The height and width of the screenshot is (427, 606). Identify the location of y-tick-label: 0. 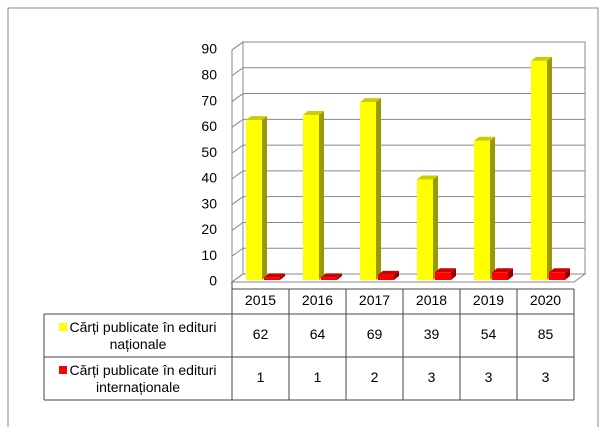
(213, 281).